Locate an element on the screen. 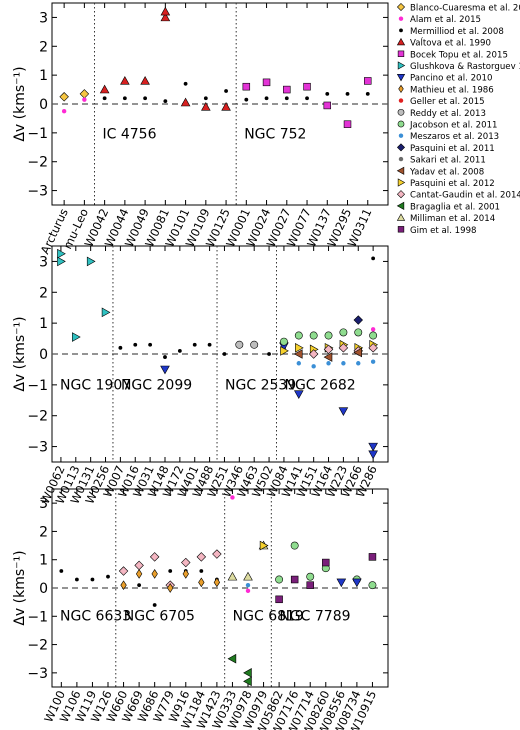  legend-entry: Milliman et al. 2014 is located at coordinates (452, 219).